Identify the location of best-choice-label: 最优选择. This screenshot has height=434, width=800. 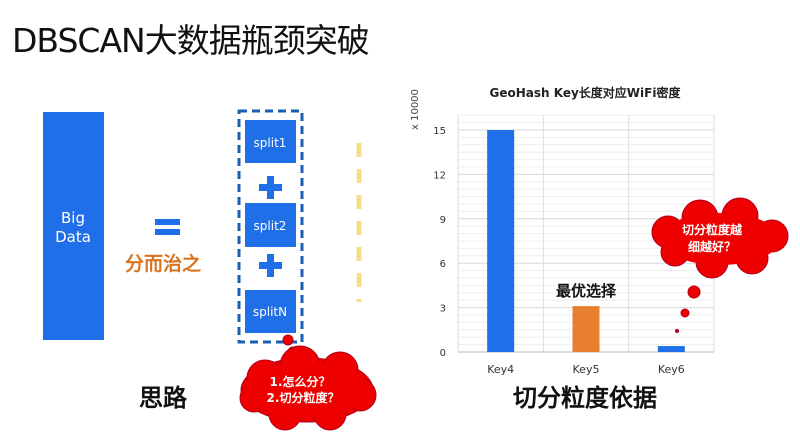
(586, 291).